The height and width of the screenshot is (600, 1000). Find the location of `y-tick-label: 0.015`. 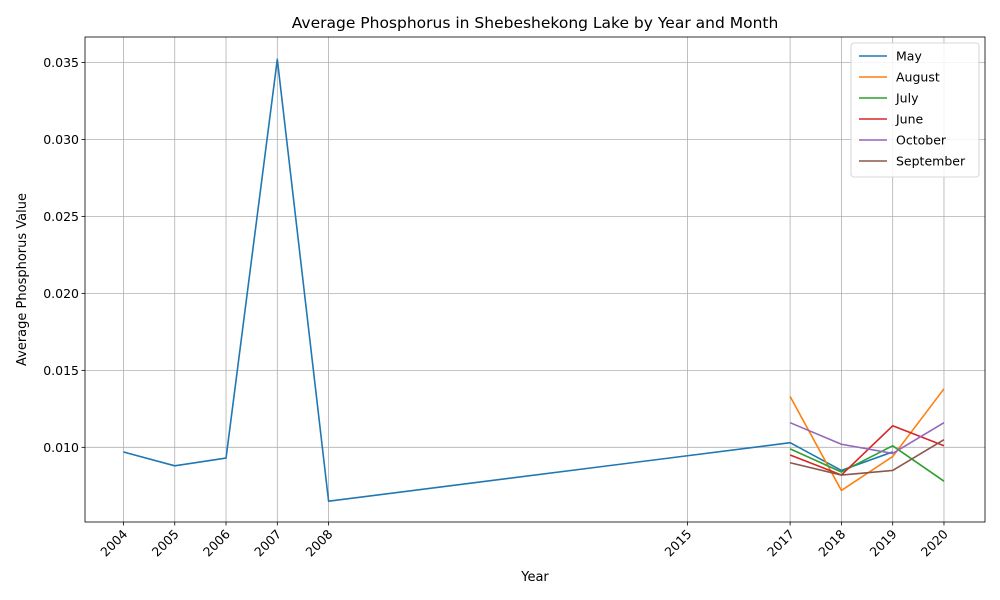

y-tick-label: 0.015 is located at coordinates (61, 370).